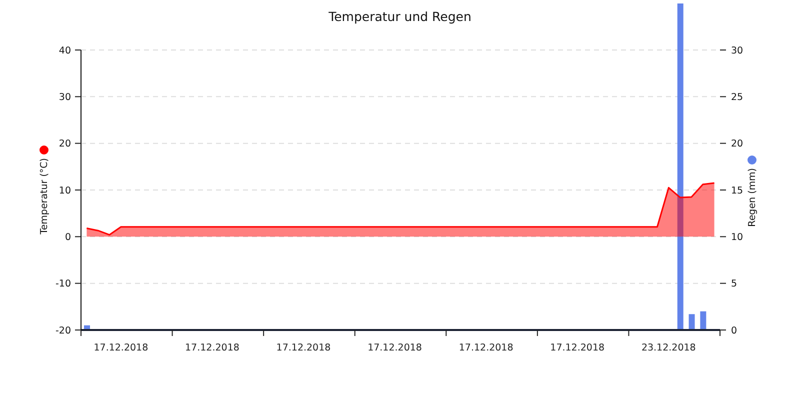 The width and height of the screenshot is (800, 400). What do you see at coordinates (64, 98) in the screenshot?
I see `y-tick-label: 30` at bounding box center [64, 98].